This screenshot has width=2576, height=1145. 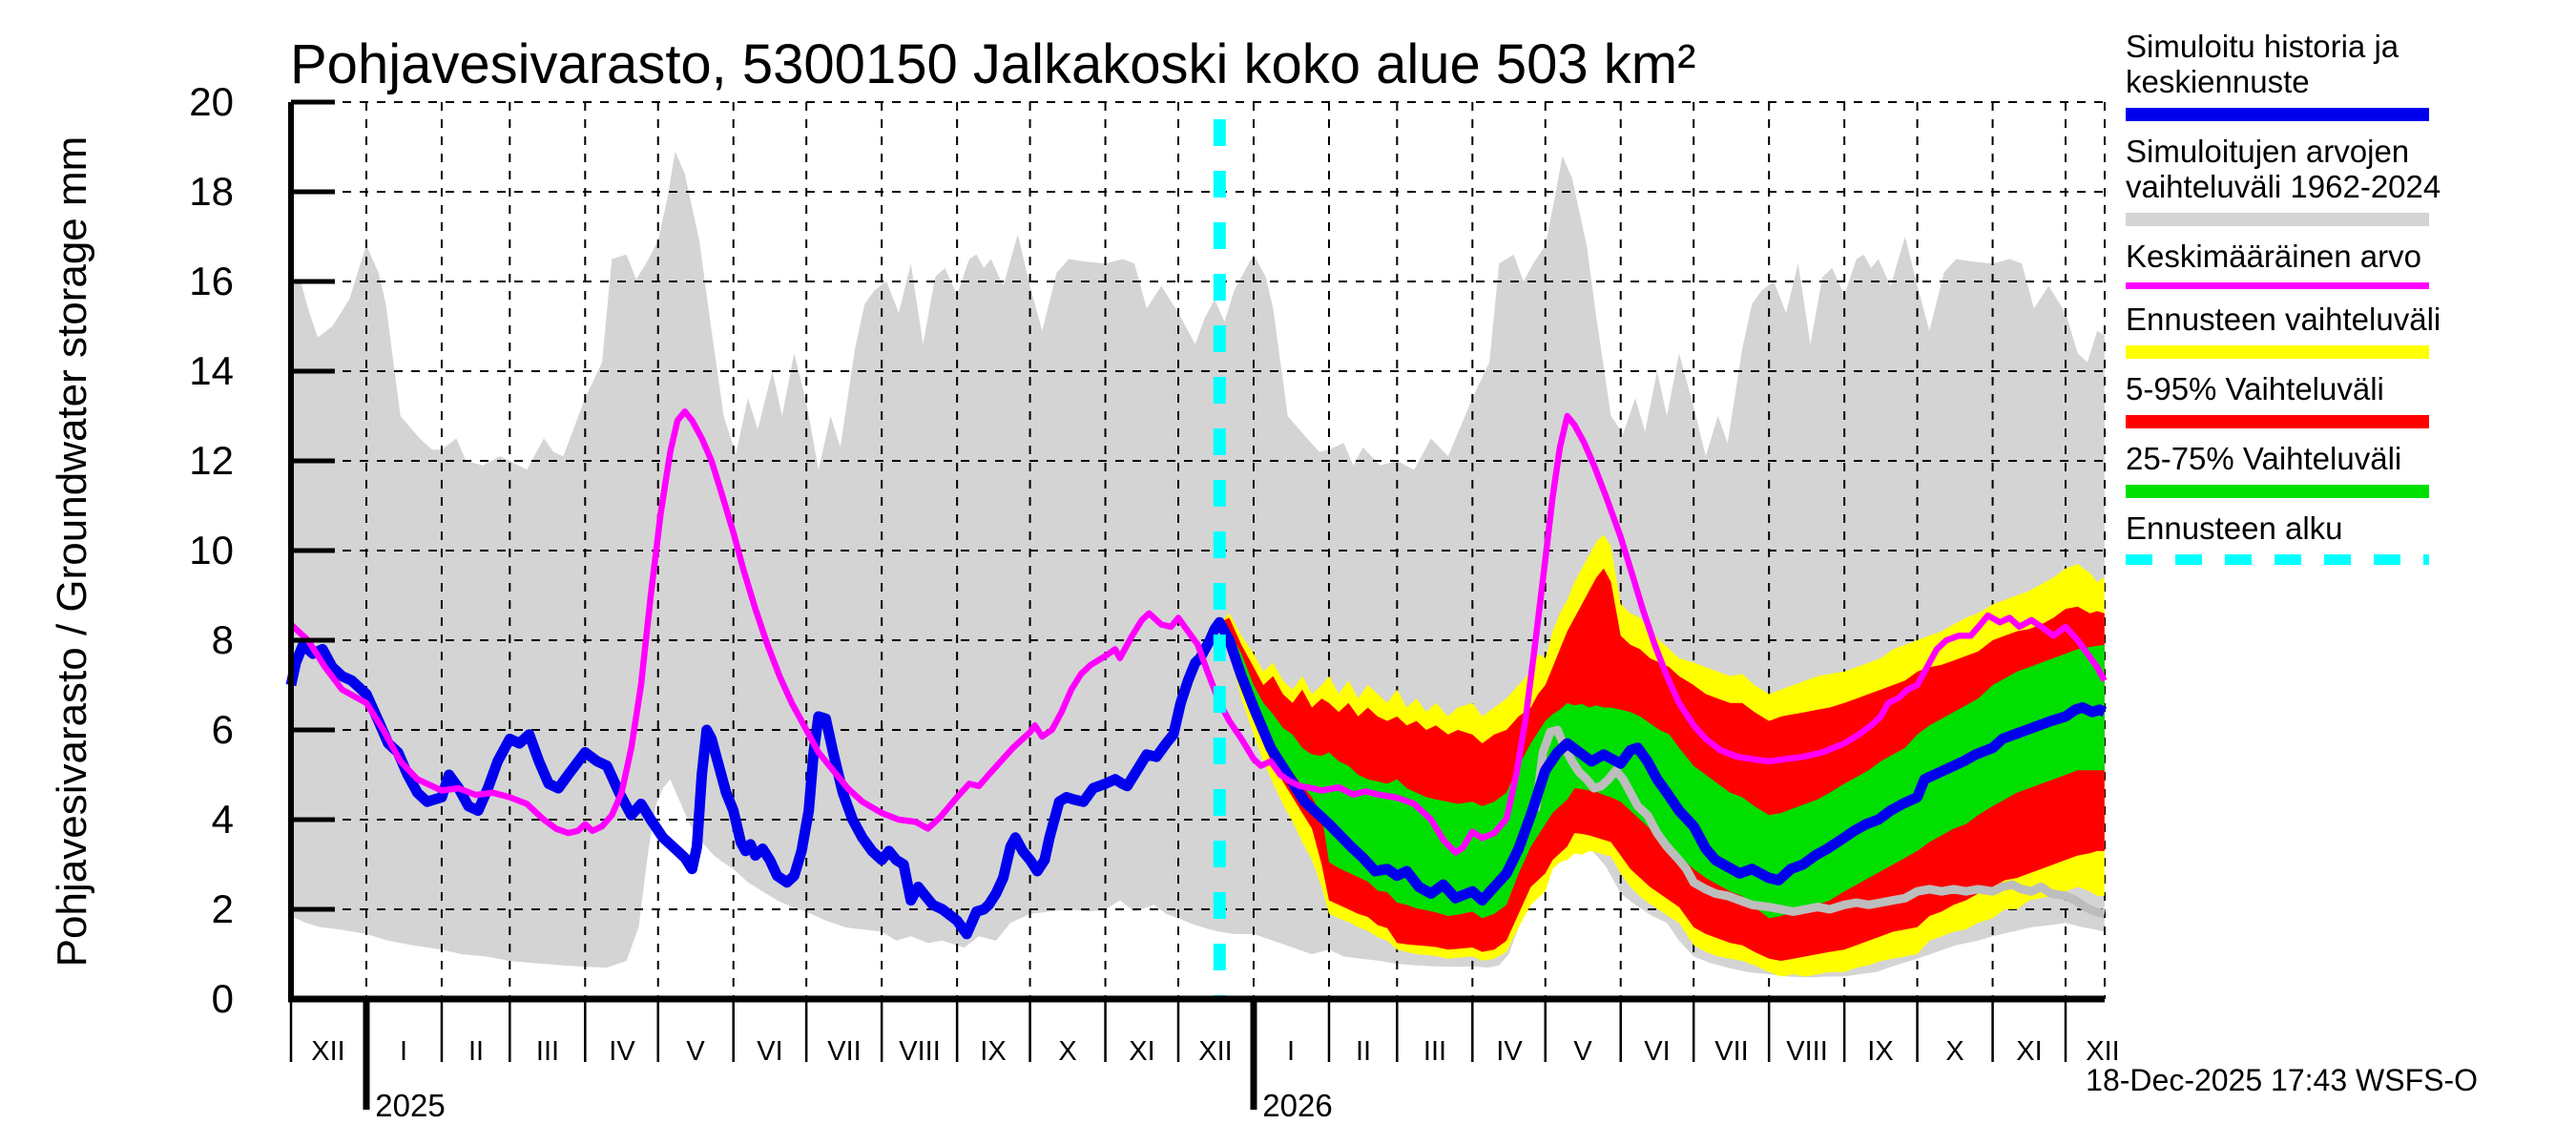 What do you see at coordinates (211, 102) in the screenshot?
I see `y-tick-label: 20` at bounding box center [211, 102].